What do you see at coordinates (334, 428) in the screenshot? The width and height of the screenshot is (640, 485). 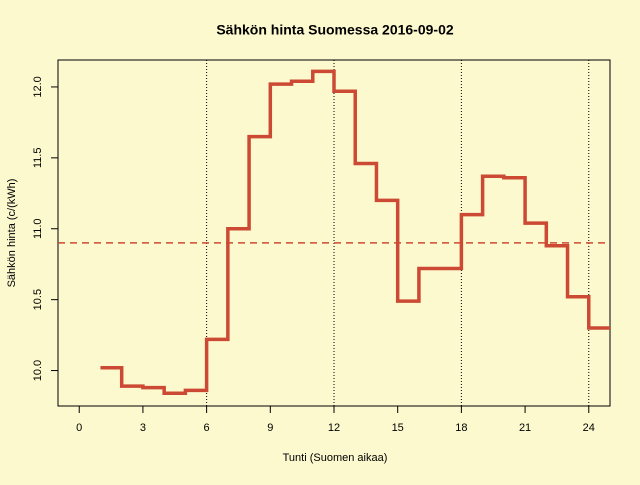 I see `x-tick-label: 12` at bounding box center [334, 428].